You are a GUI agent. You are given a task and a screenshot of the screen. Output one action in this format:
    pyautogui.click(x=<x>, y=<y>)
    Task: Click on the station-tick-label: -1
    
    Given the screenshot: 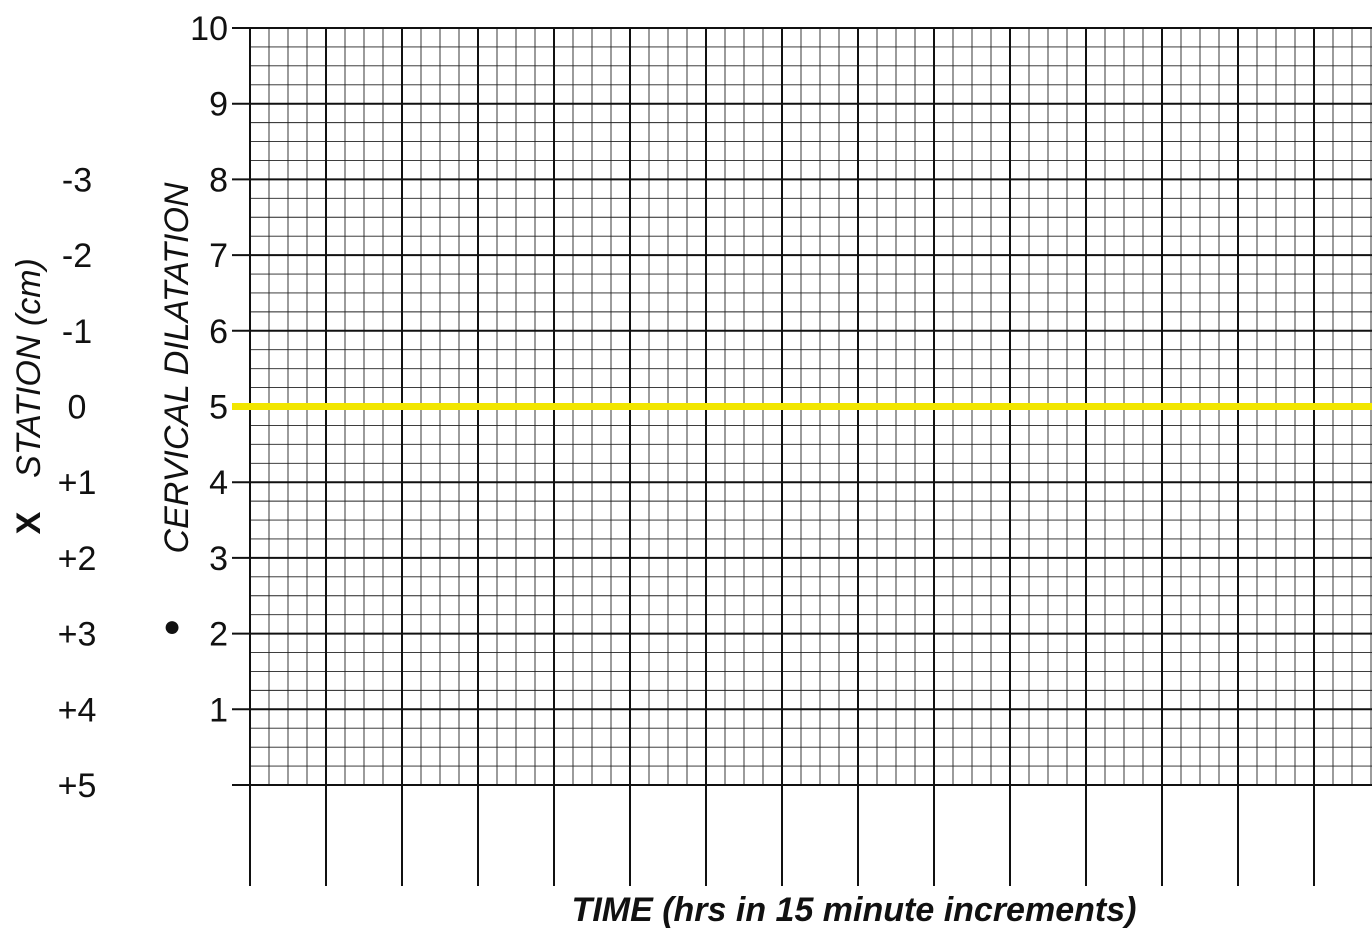 What is the action you would take?
    pyautogui.click(x=77, y=332)
    